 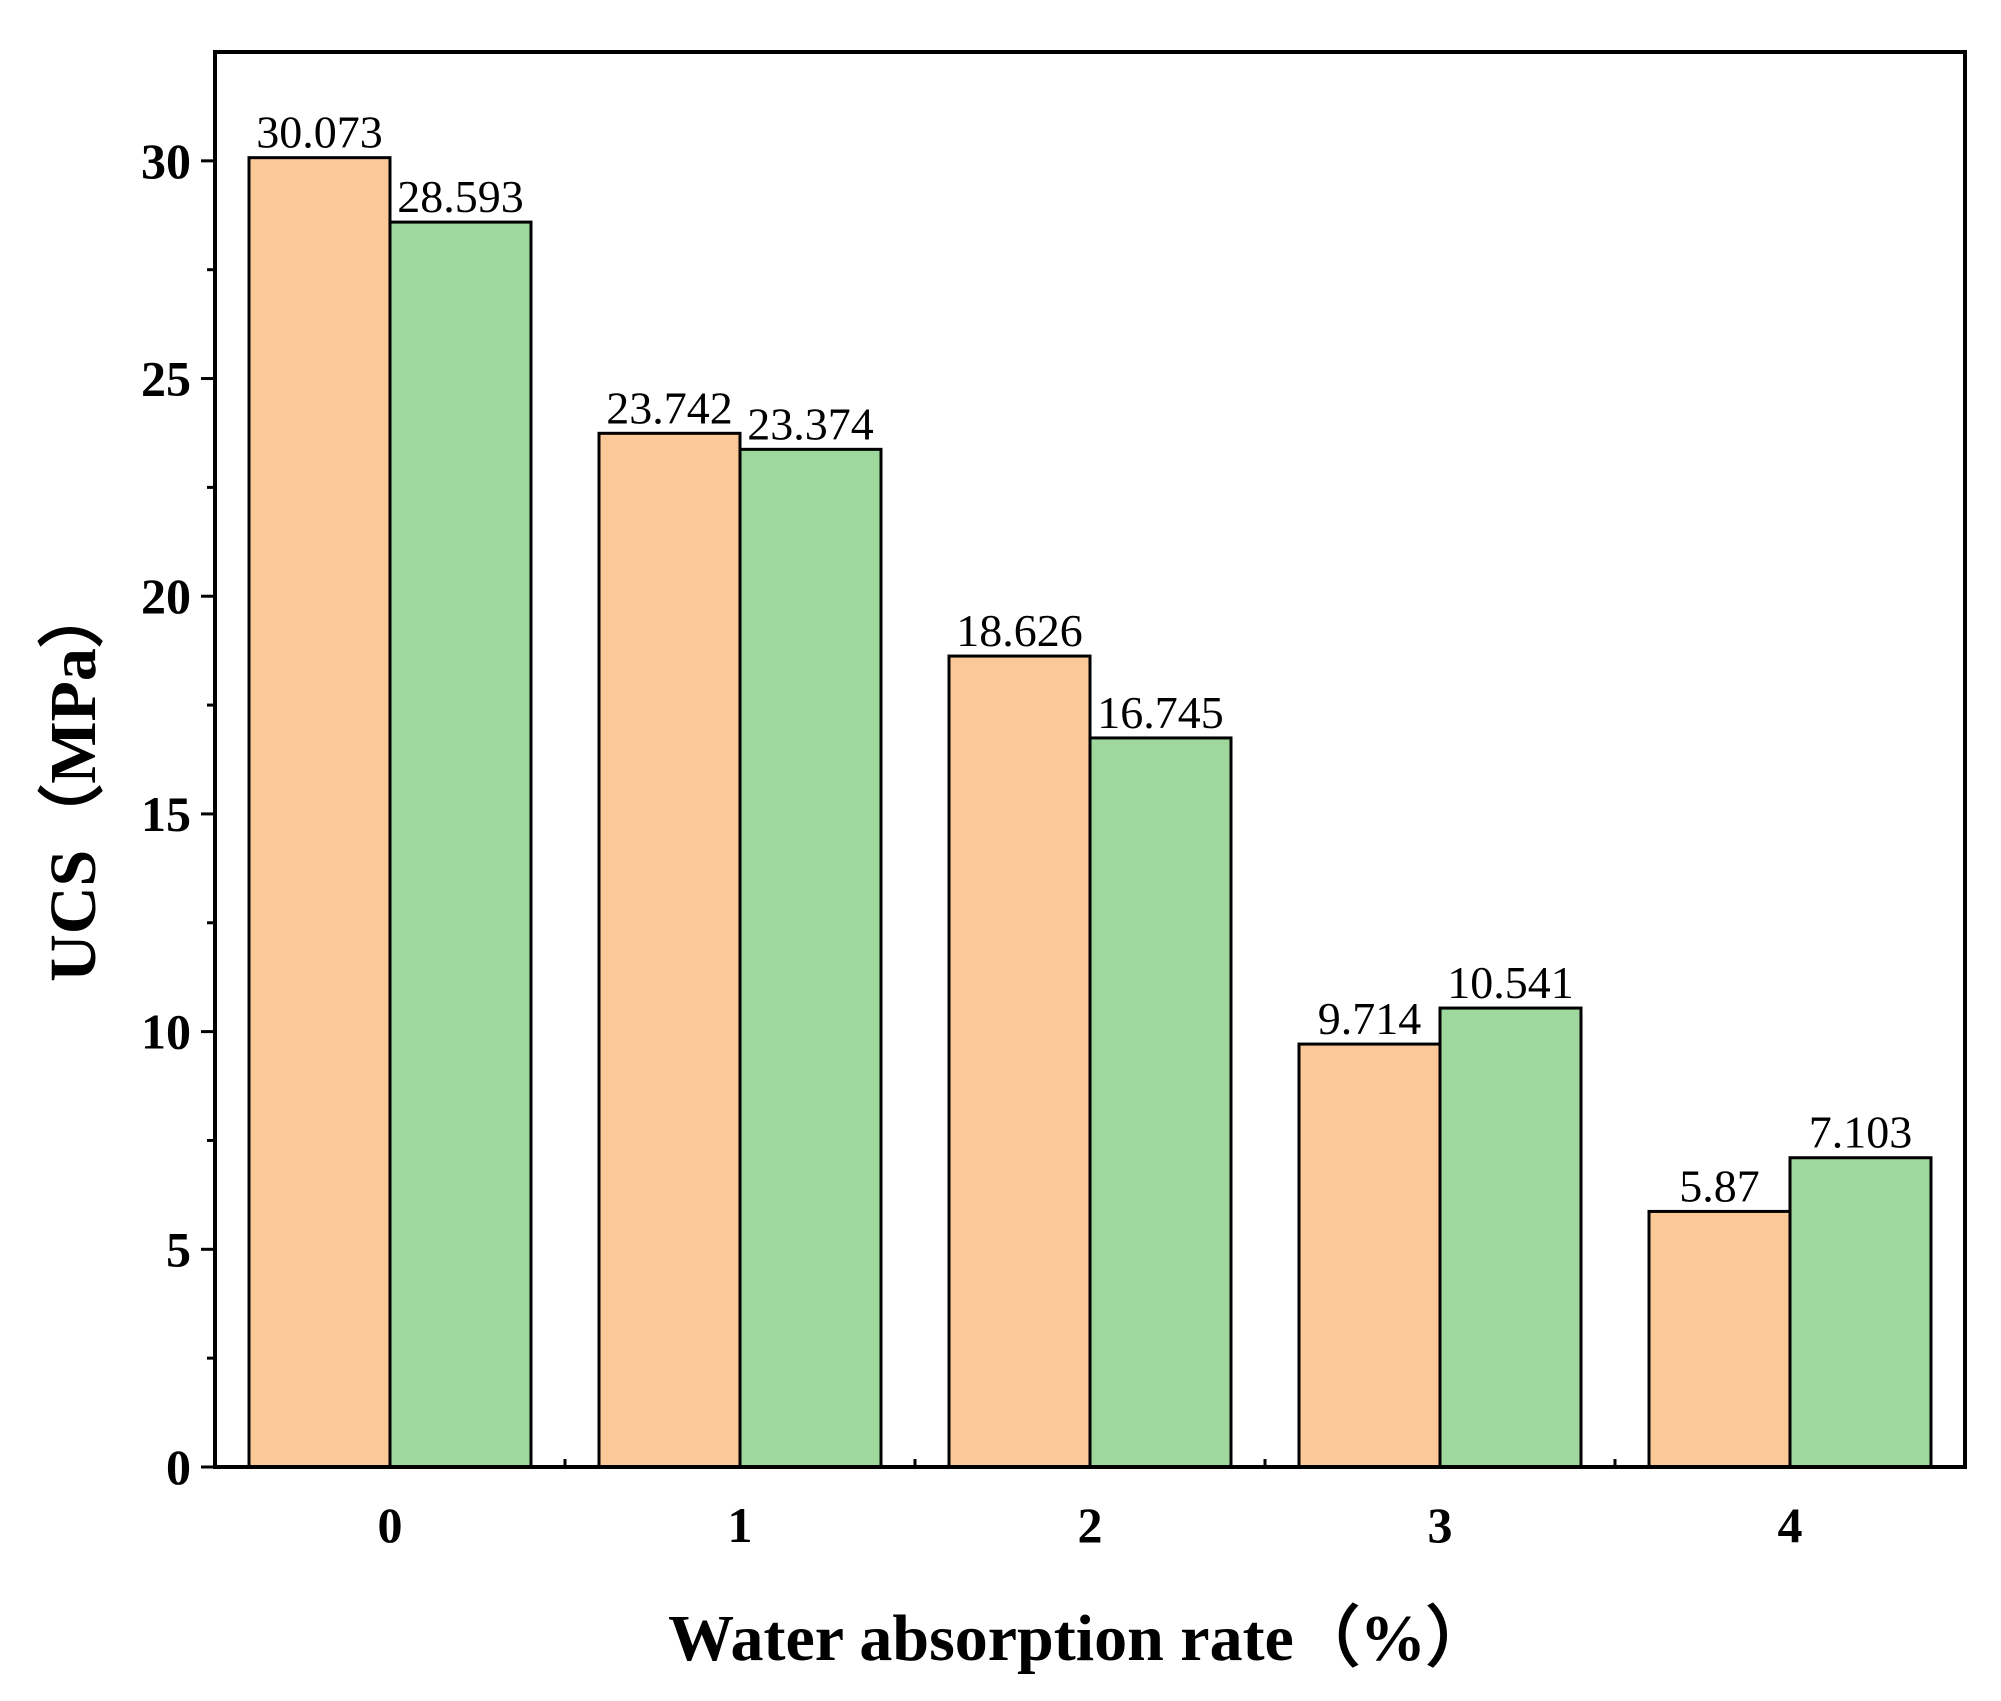 What do you see at coordinates (1790, 1525) in the screenshot?
I see `x-tick-label-4: 4` at bounding box center [1790, 1525].